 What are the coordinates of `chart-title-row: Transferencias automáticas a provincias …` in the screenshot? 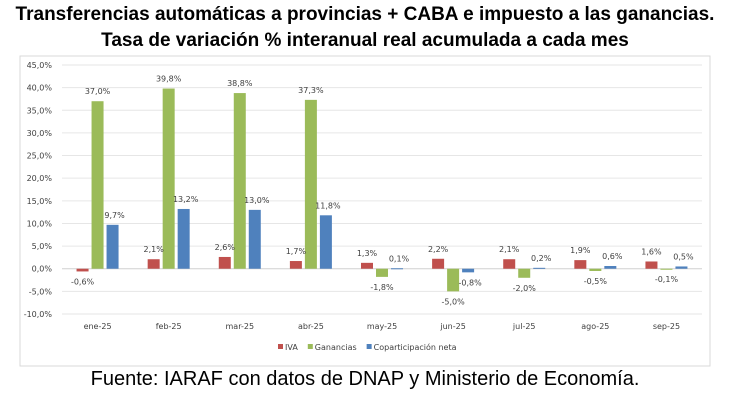 It's located at (365, 15).